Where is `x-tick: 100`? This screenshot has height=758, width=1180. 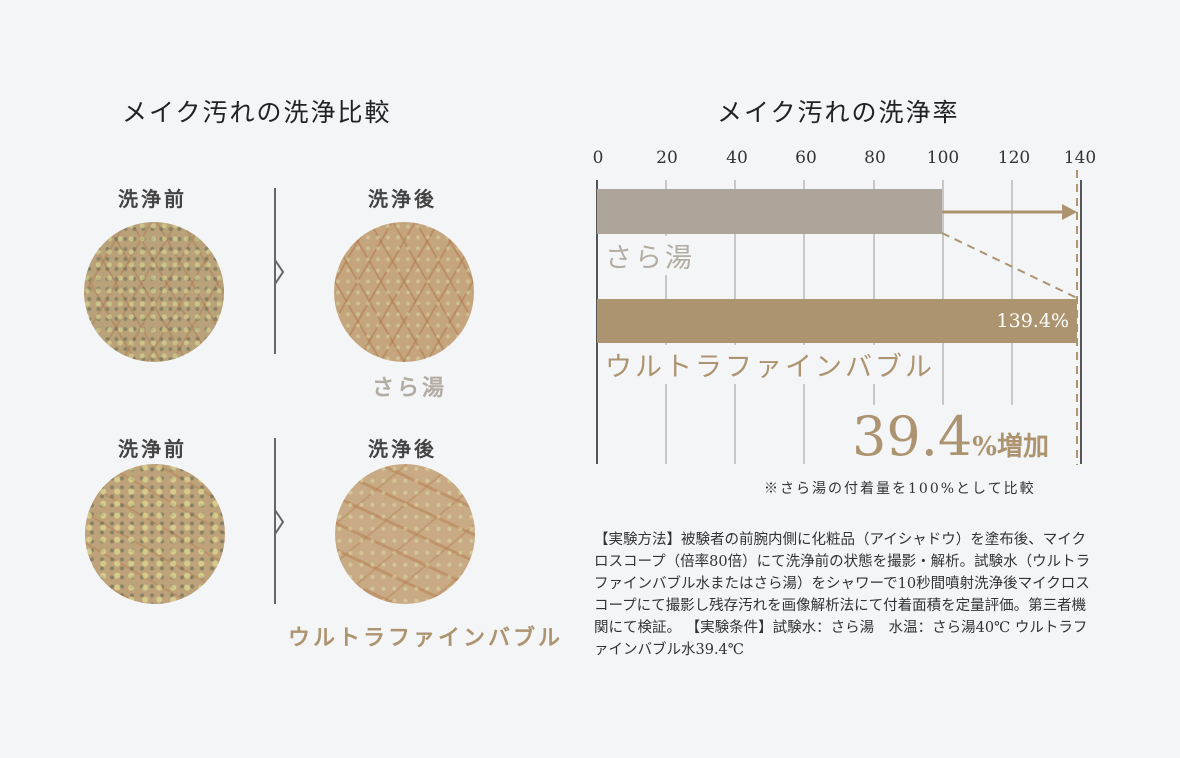
x-tick: 100 is located at coordinates (943, 158).